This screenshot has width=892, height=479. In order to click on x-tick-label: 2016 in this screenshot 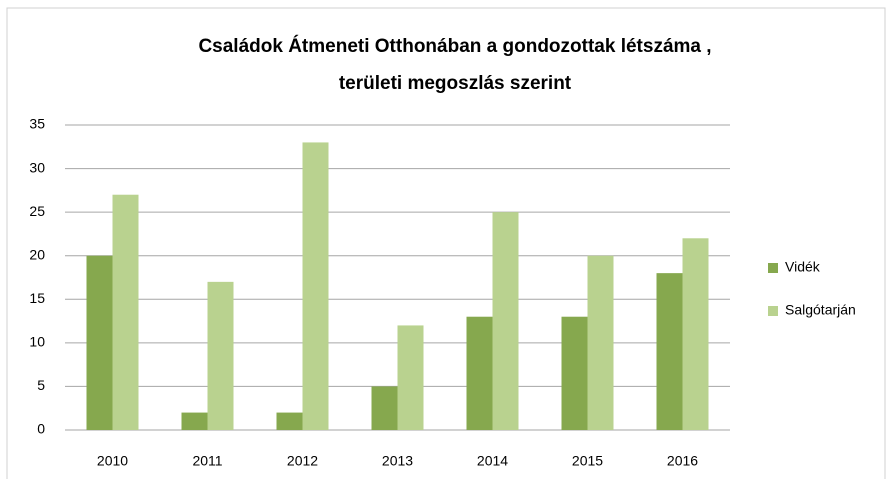, I will do `click(682, 461)`.